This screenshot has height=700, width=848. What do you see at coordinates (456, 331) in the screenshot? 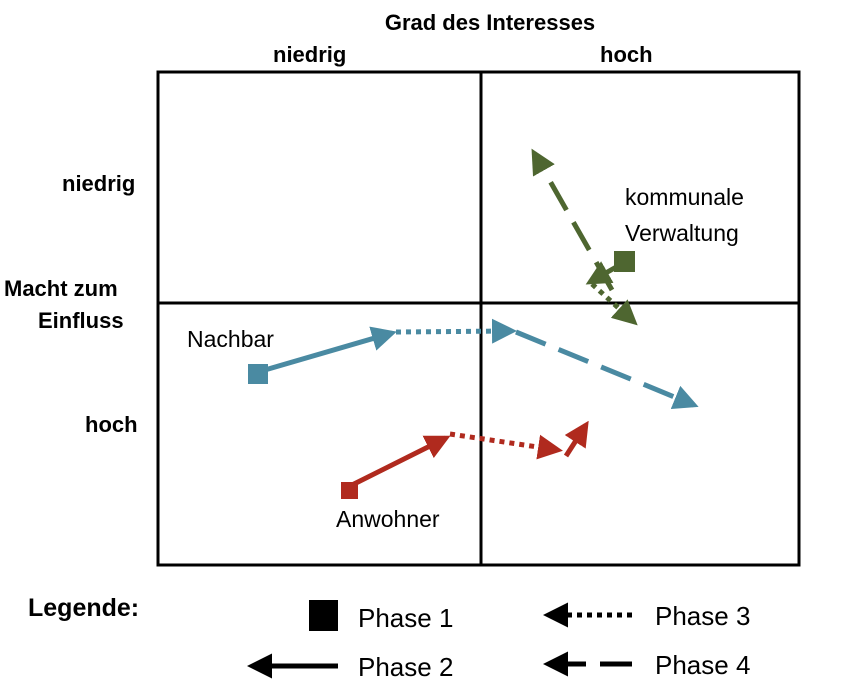
I see `nachbar-phase3-arrow` at bounding box center [456, 331].